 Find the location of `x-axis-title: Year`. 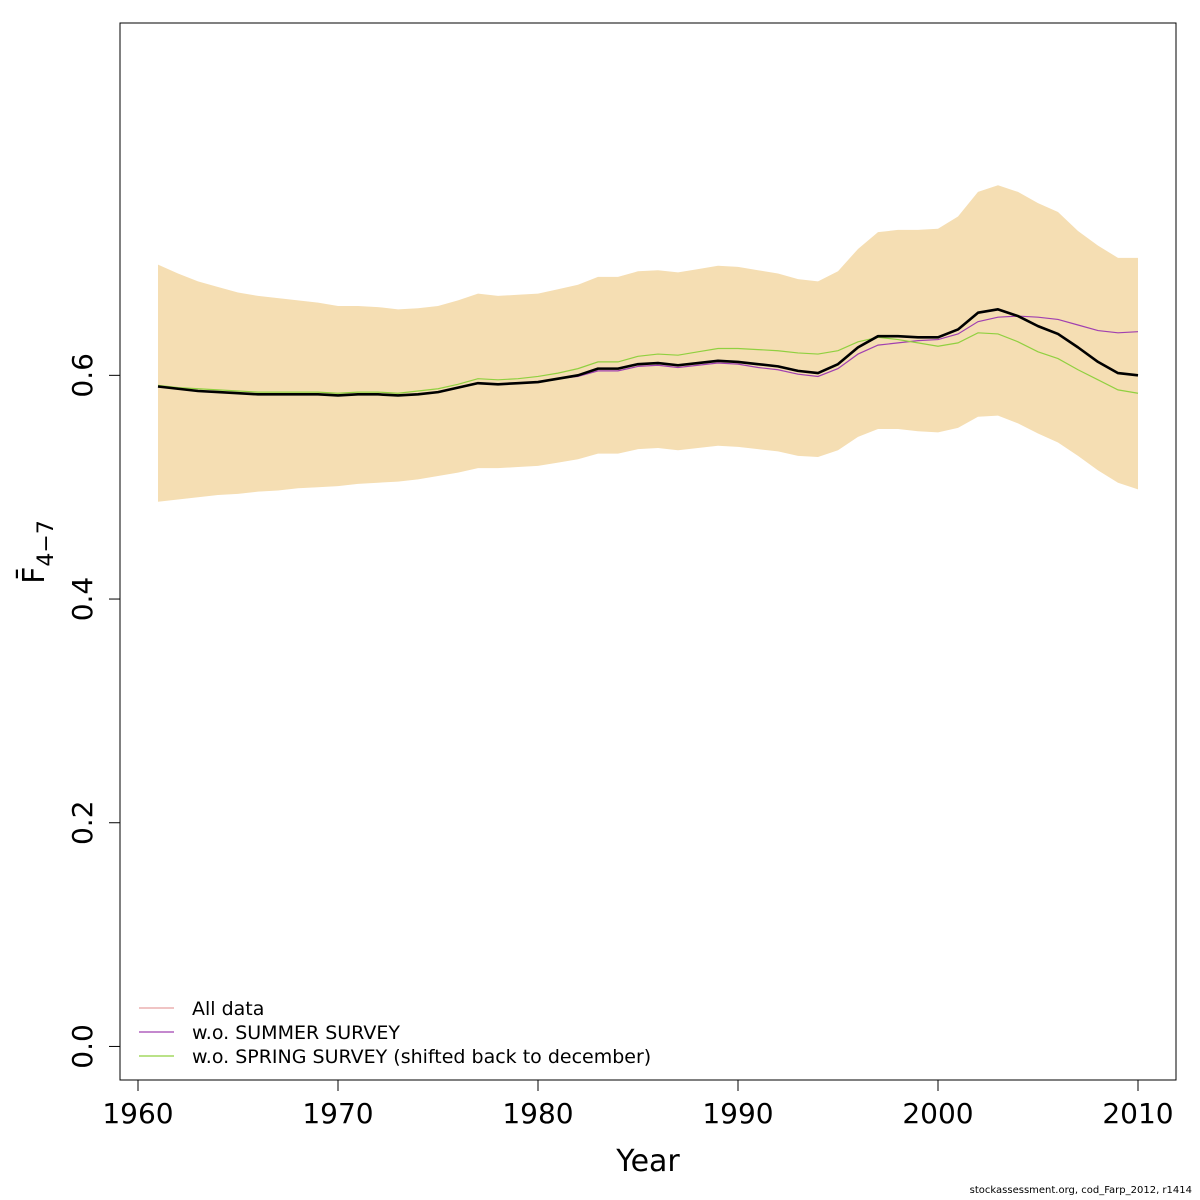

x-axis-title: Year is located at coordinates (647, 1161).